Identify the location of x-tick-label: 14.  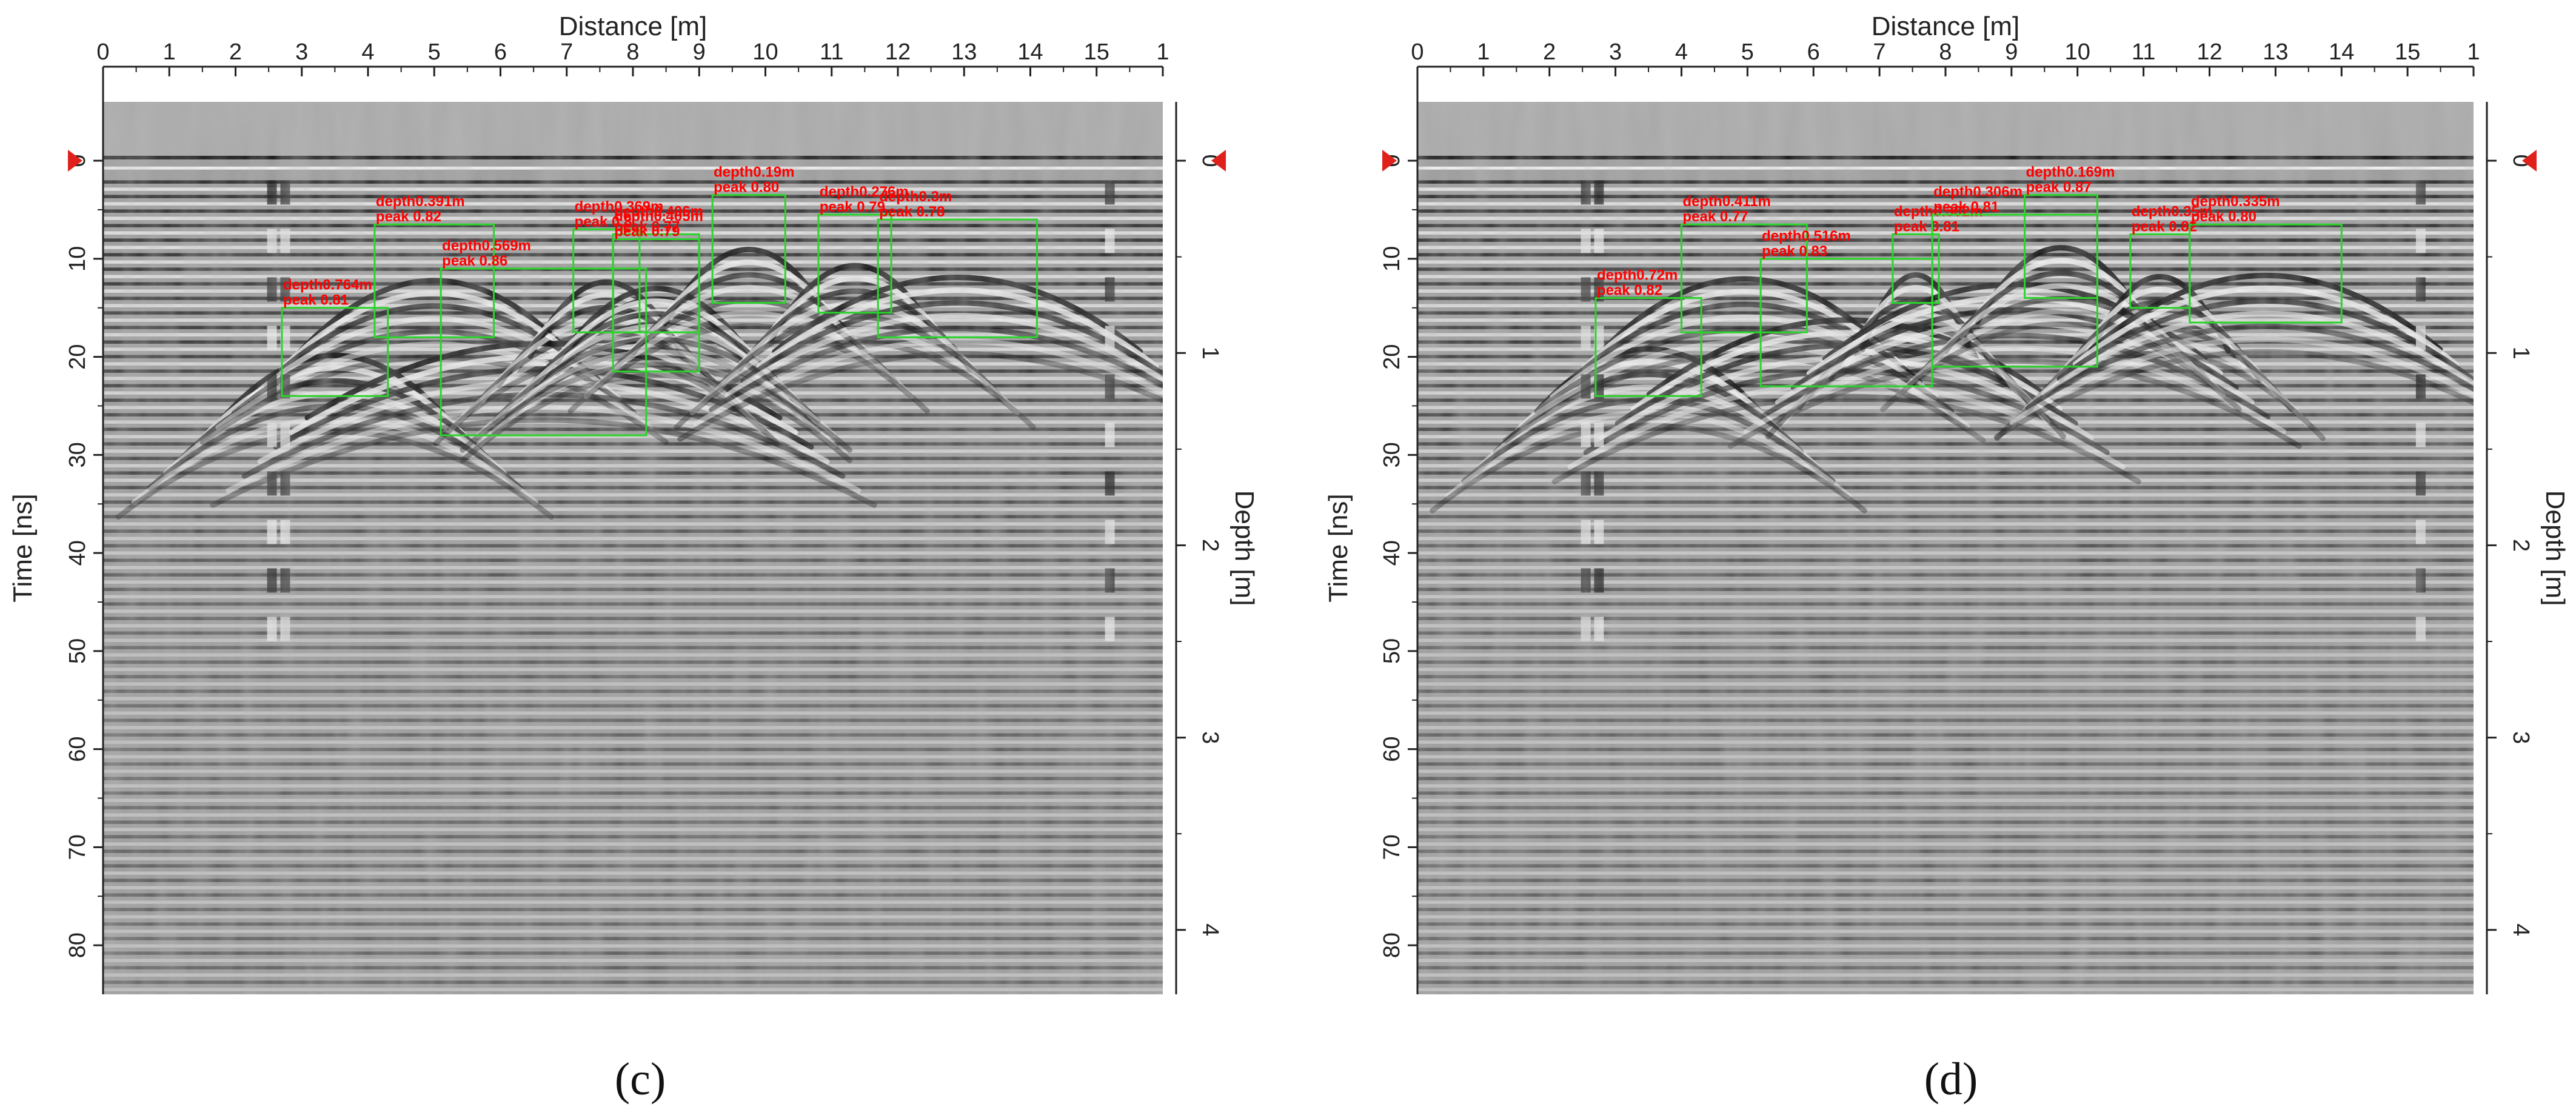
(1030, 52).